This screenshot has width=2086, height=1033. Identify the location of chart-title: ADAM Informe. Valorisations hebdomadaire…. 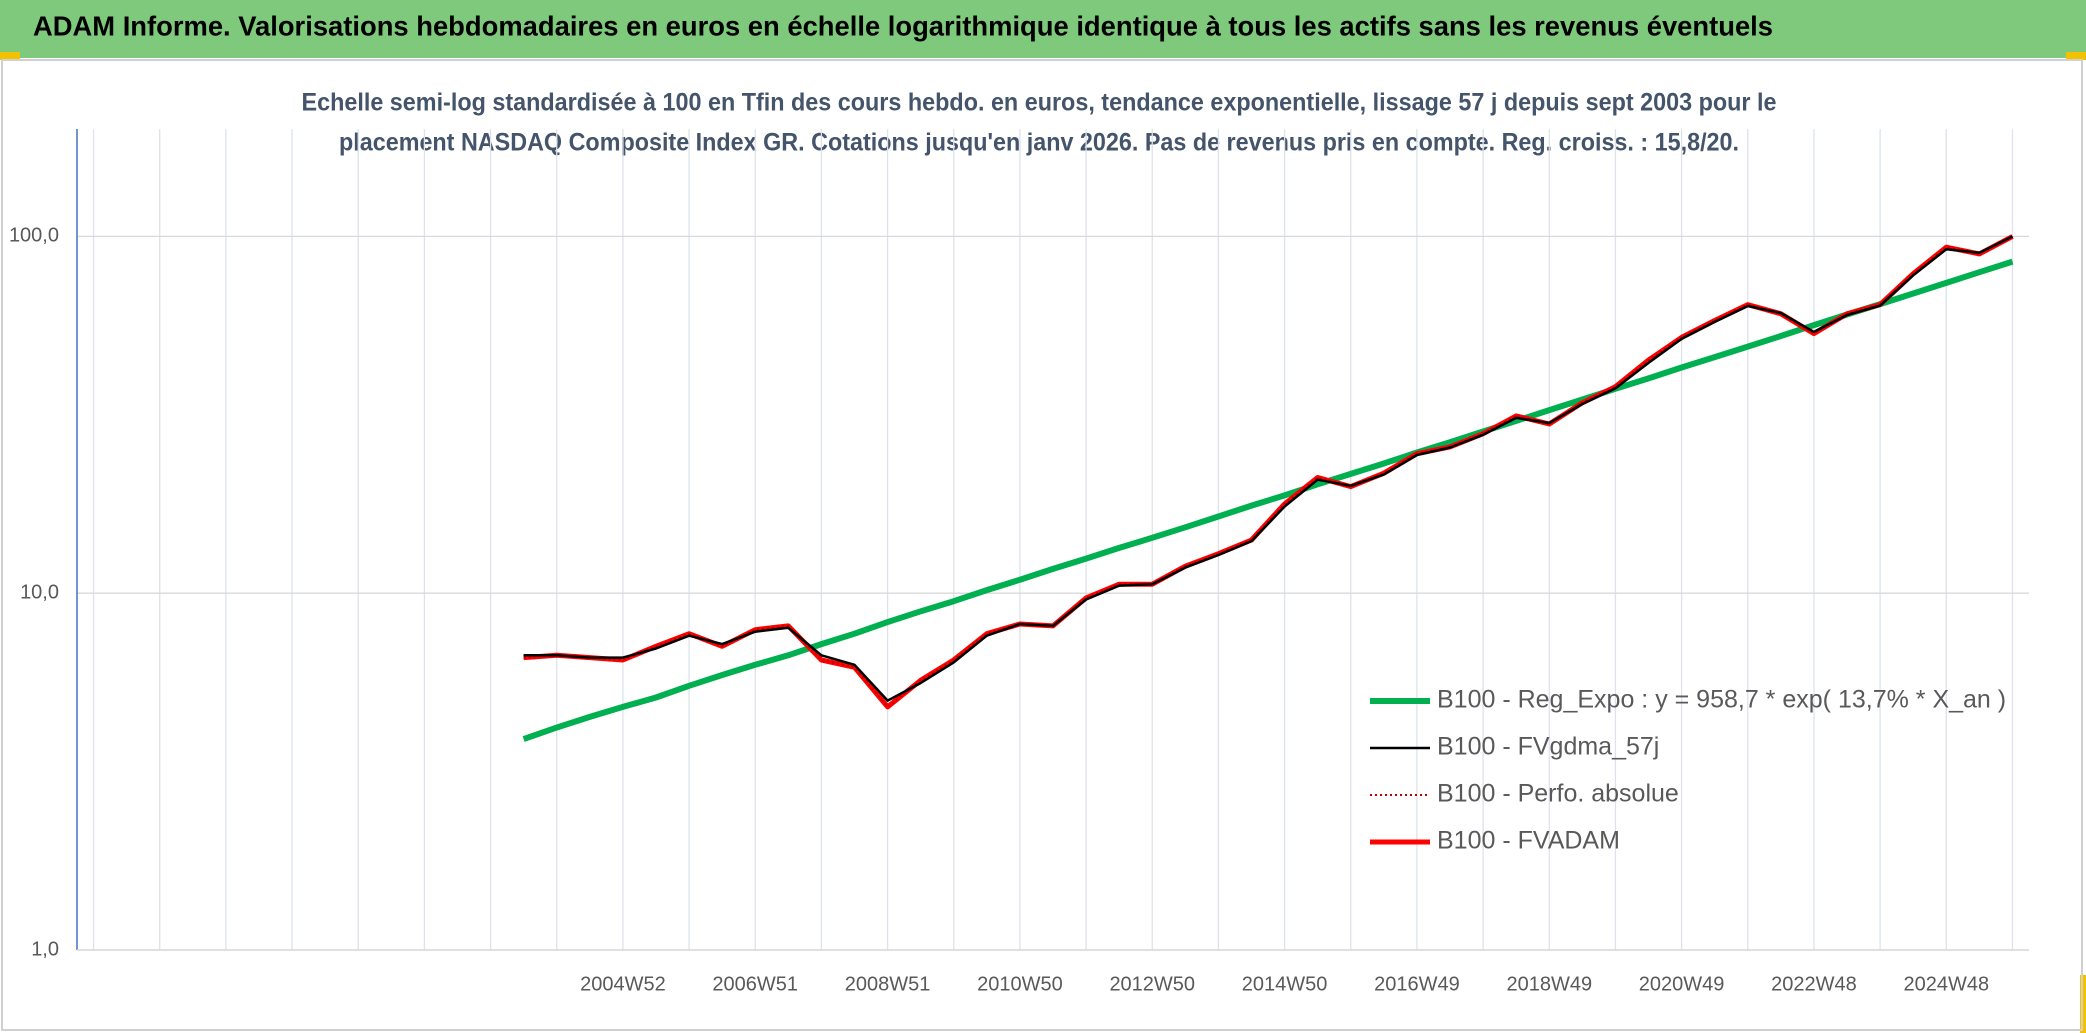
(903, 25).